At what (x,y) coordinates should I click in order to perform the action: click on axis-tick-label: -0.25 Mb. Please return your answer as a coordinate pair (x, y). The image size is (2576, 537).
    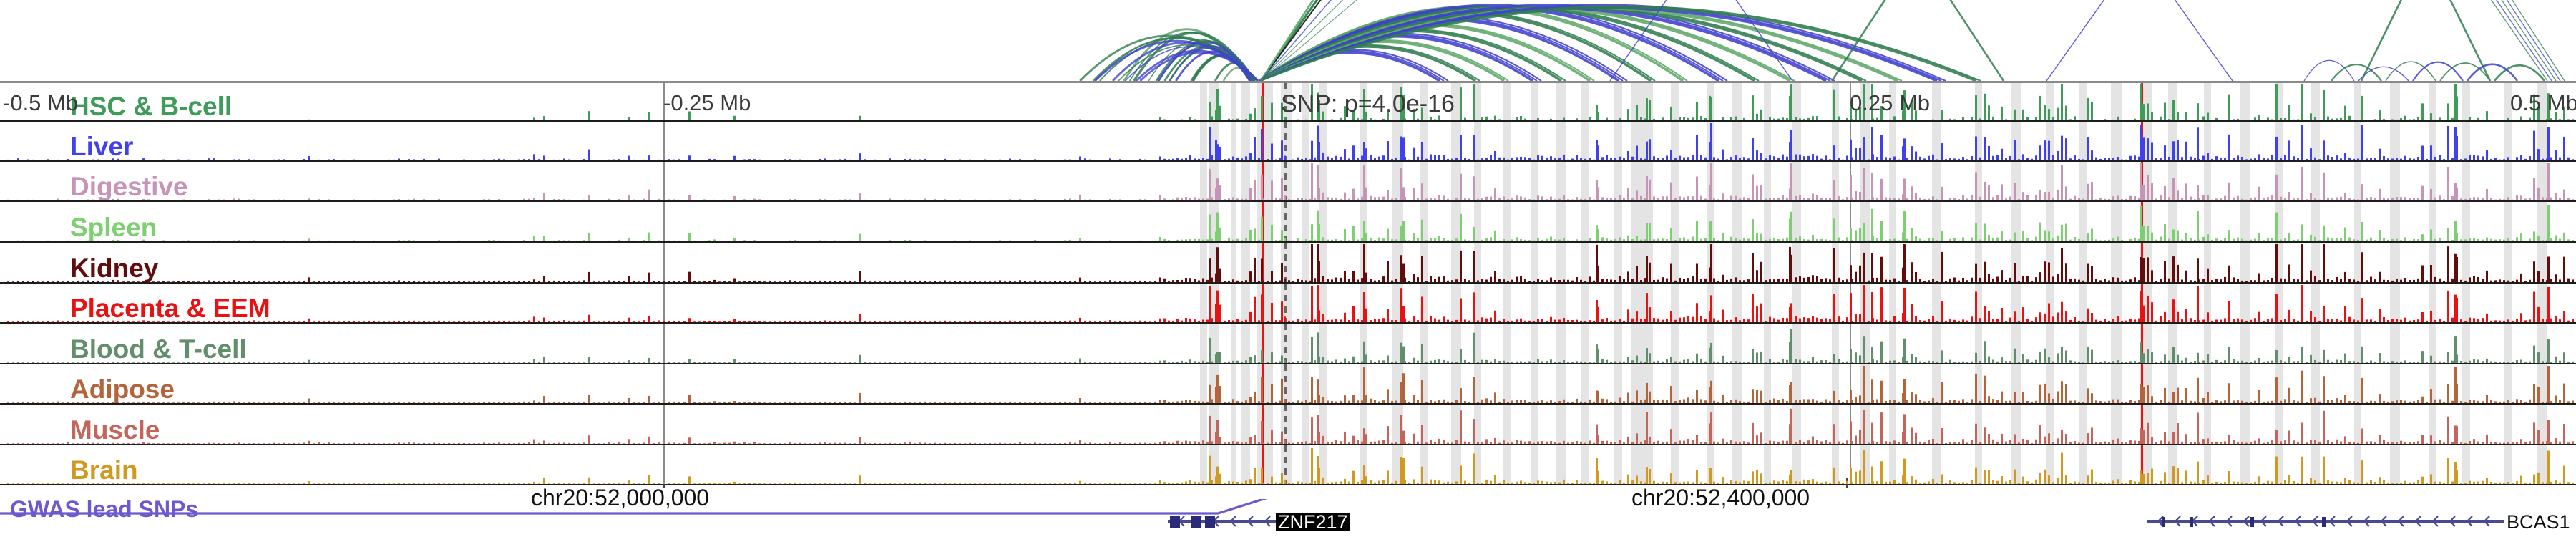
    Looking at the image, I should click on (707, 102).